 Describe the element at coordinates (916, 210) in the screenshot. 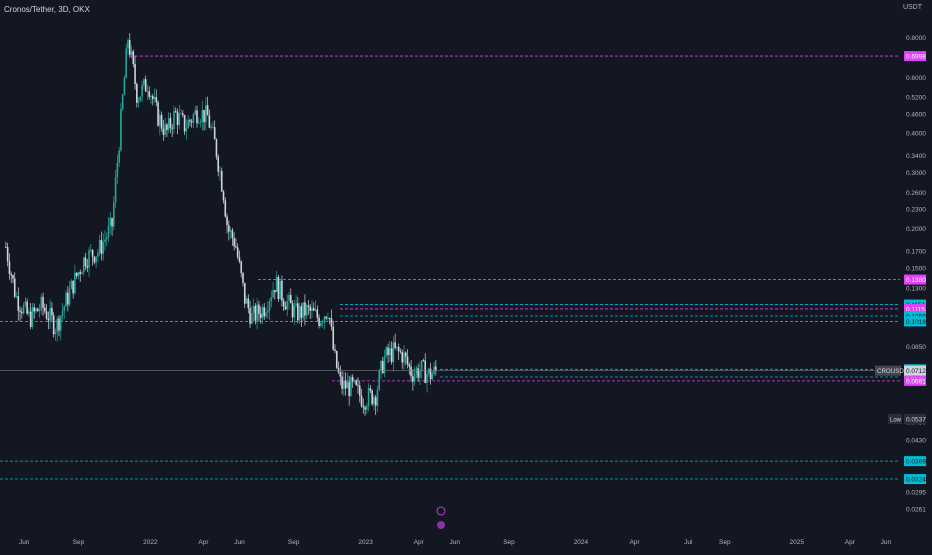

I see `y-tick-label: 0.2300` at that location.